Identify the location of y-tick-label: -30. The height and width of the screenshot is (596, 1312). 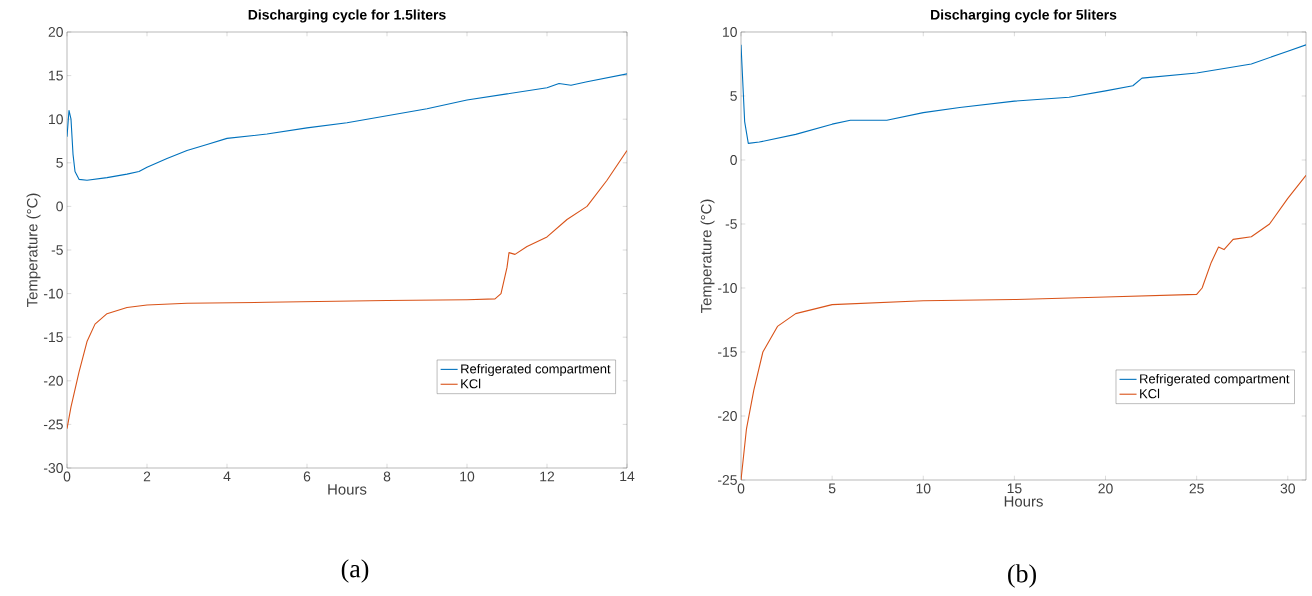
(53, 468).